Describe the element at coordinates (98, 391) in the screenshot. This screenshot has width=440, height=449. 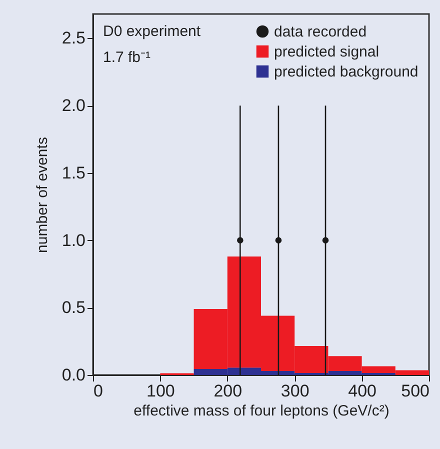
I see `x-tick-label: 0` at that location.